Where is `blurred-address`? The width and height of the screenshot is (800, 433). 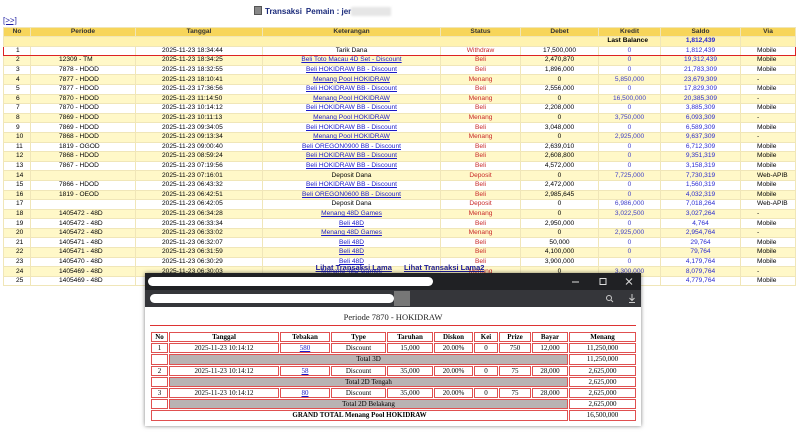 blurred-address is located at coordinates (272, 298).